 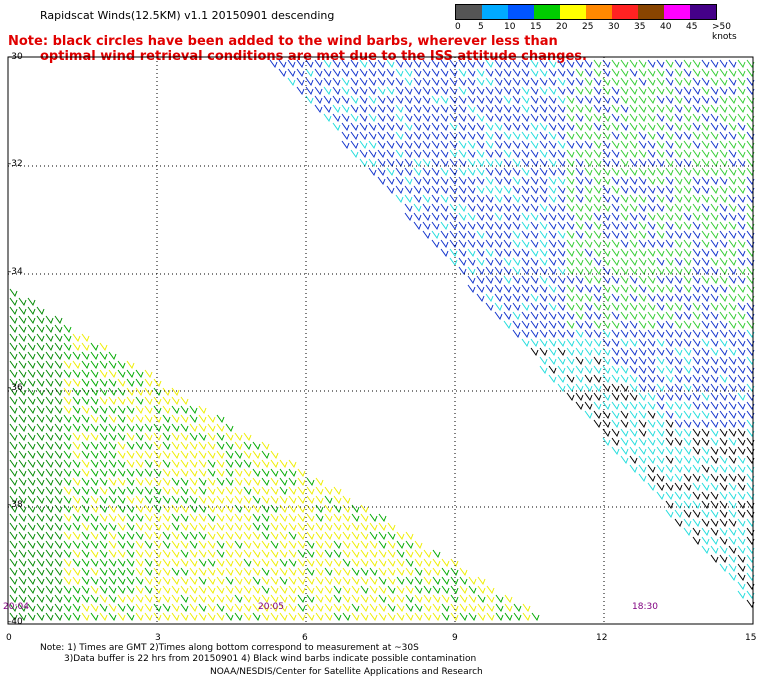 What do you see at coordinates (573, 12) in the screenshot?
I see `scale-color-swatch` at bounding box center [573, 12].